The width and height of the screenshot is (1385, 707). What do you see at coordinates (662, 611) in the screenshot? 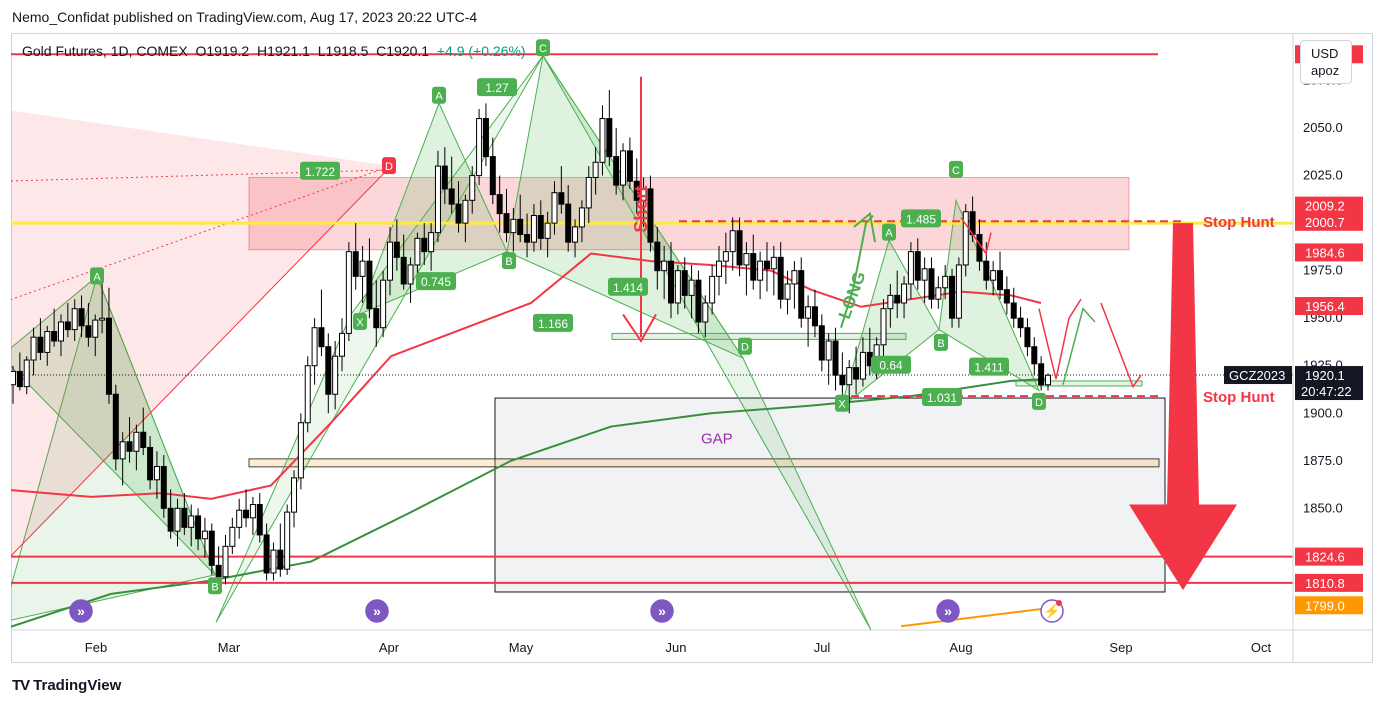
I see `event-icon: »` at bounding box center [662, 611].